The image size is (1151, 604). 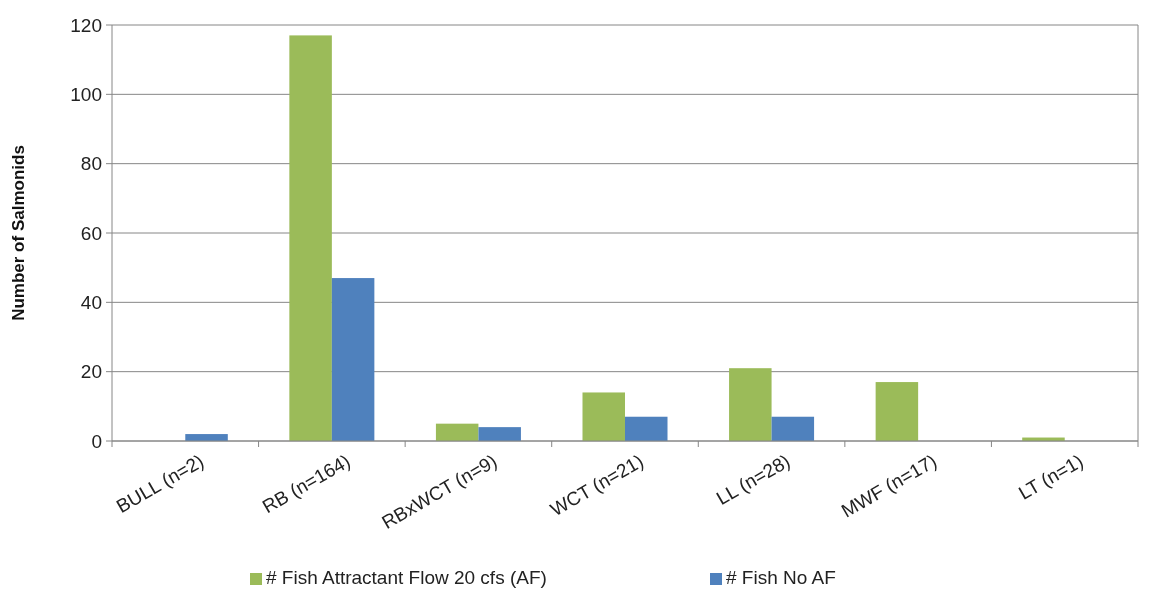 What do you see at coordinates (91, 164) in the screenshot?
I see `y-tick-label: 80` at bounding box center [91, 164].